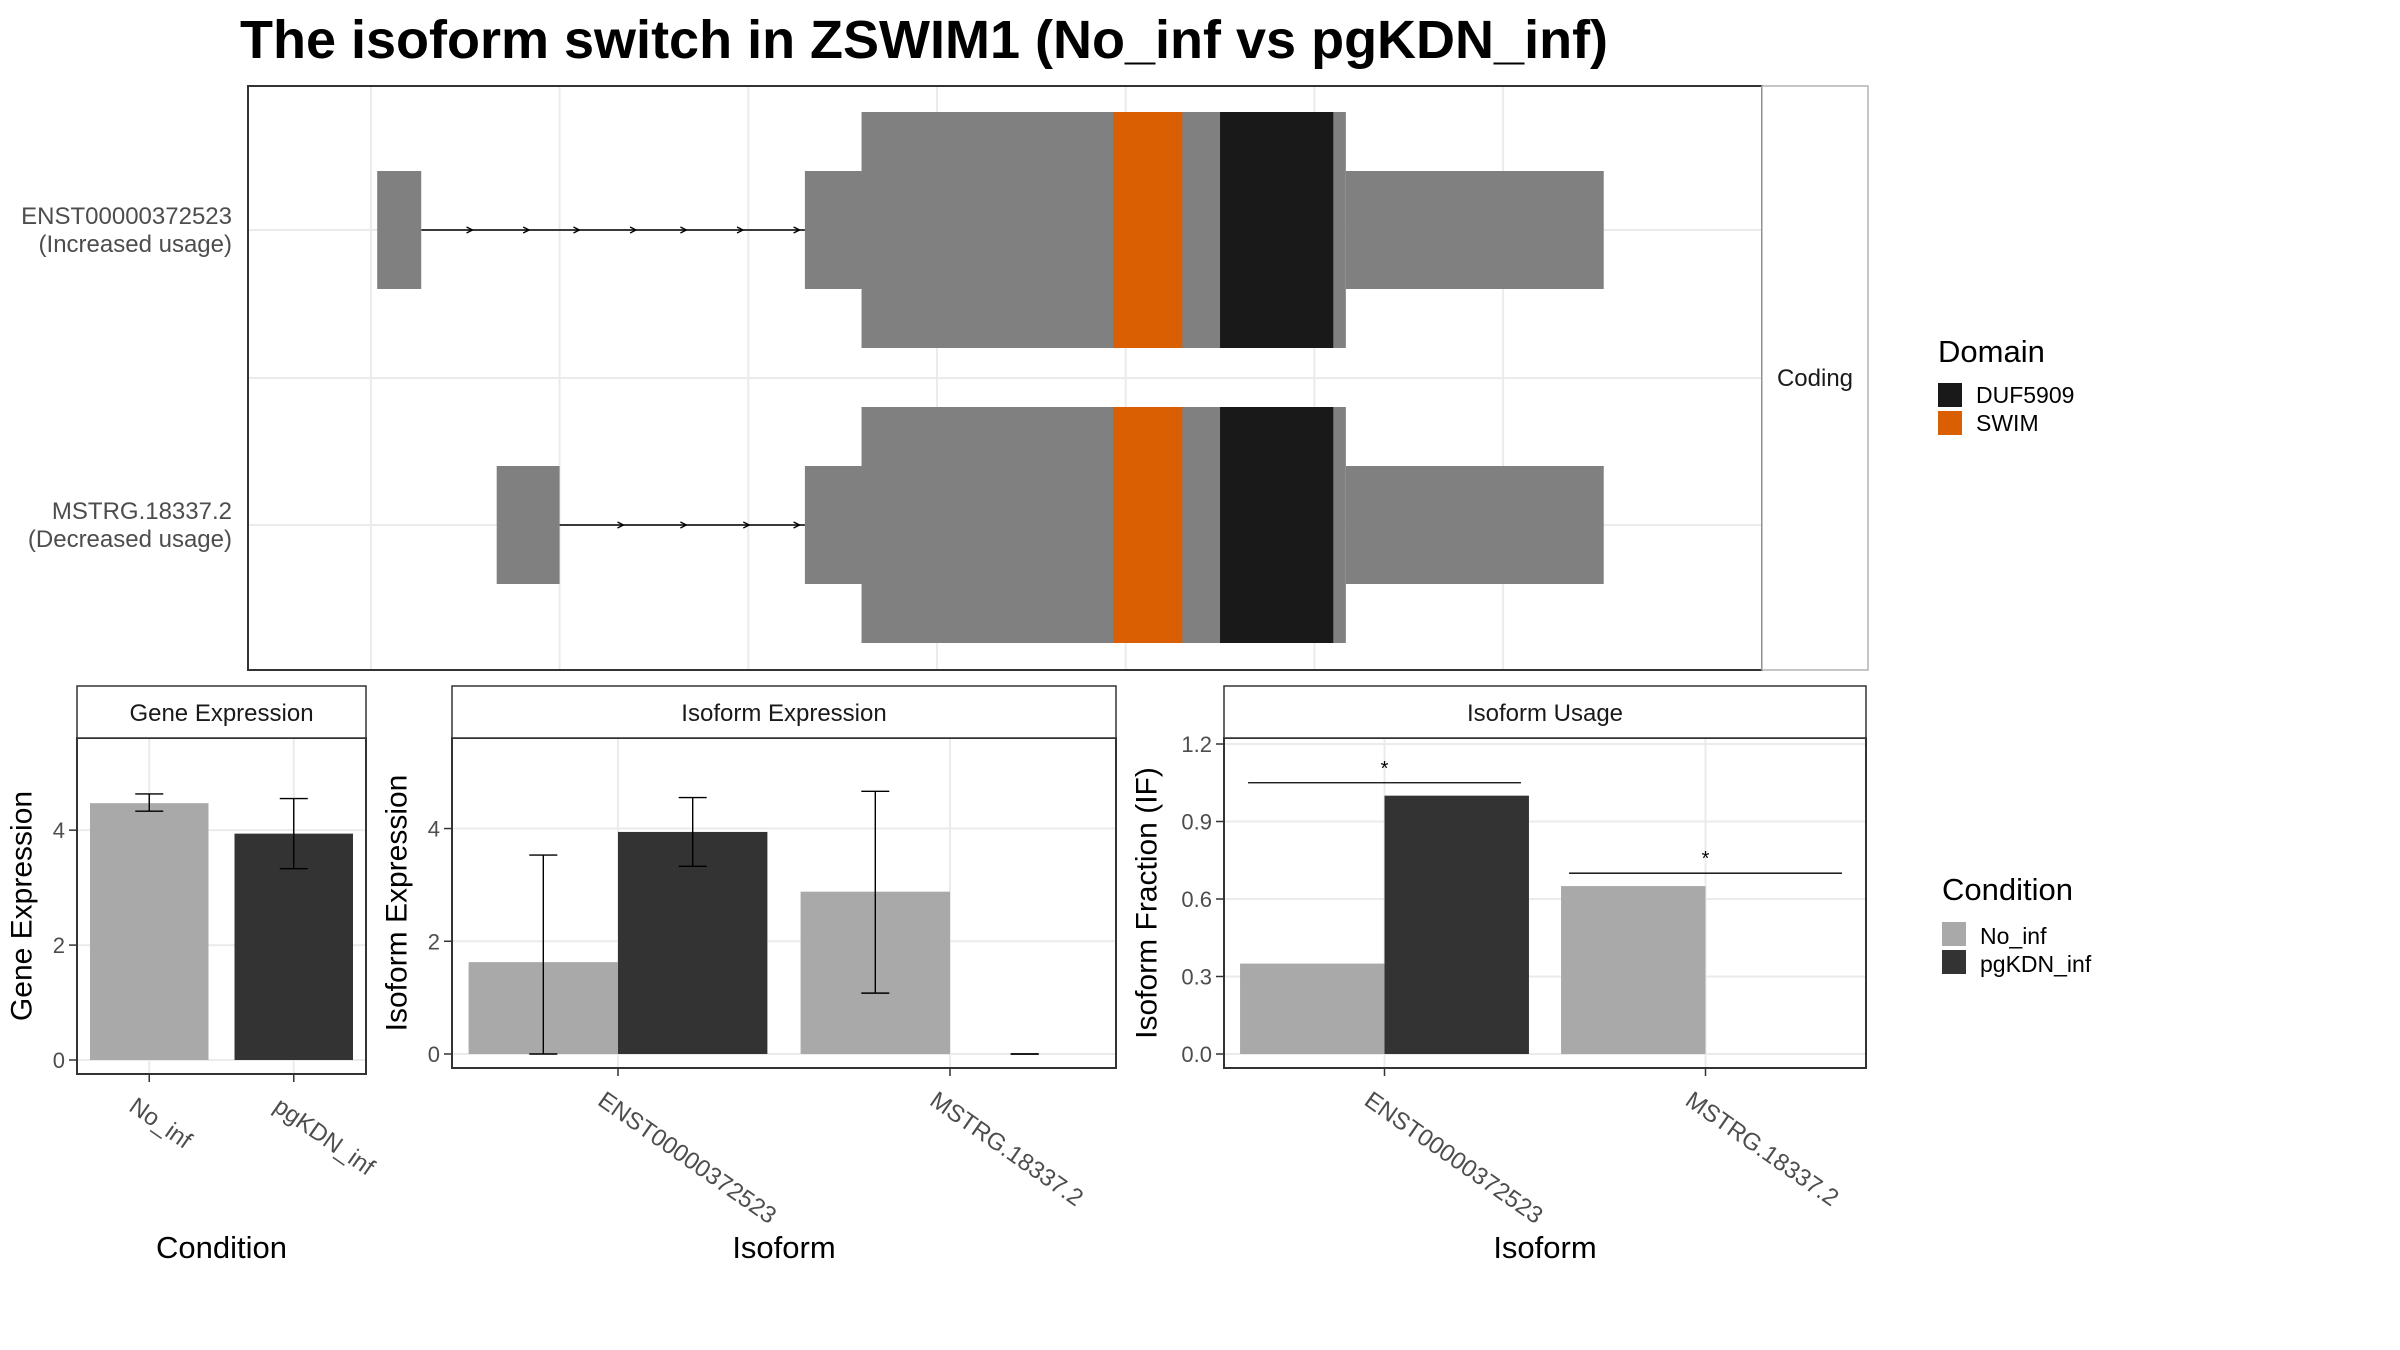 The height and width of the screenshot is (1350, 2400). I want to click on transcript-label: ENST00000372523, so click(126, 216).